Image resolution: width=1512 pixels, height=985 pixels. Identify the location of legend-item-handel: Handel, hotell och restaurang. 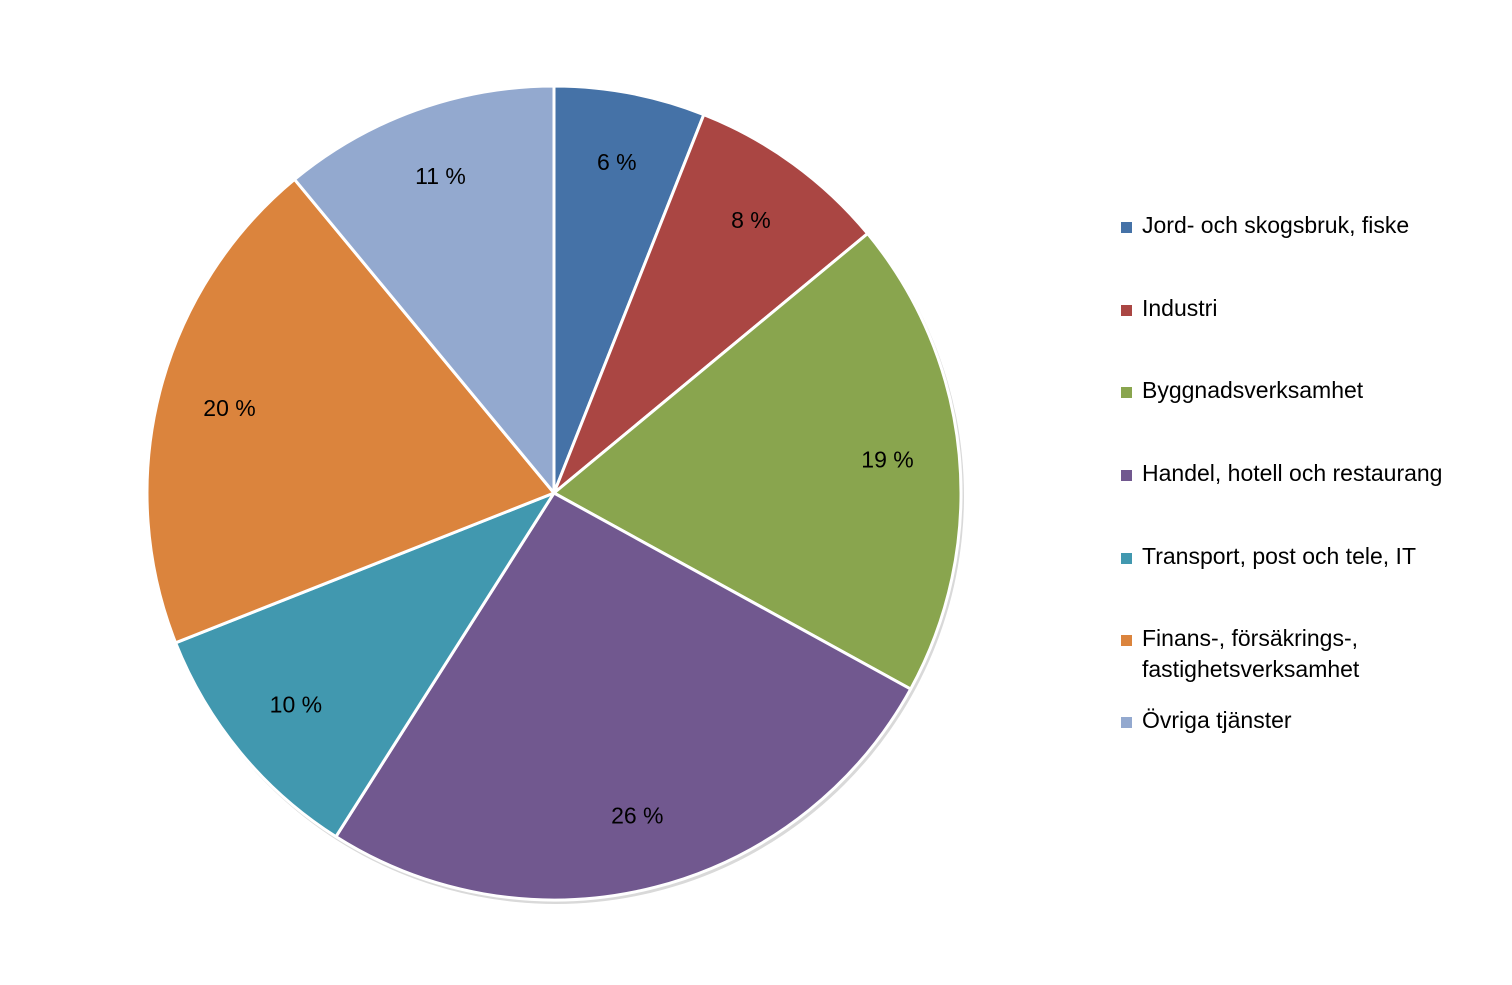
(1306, 473).